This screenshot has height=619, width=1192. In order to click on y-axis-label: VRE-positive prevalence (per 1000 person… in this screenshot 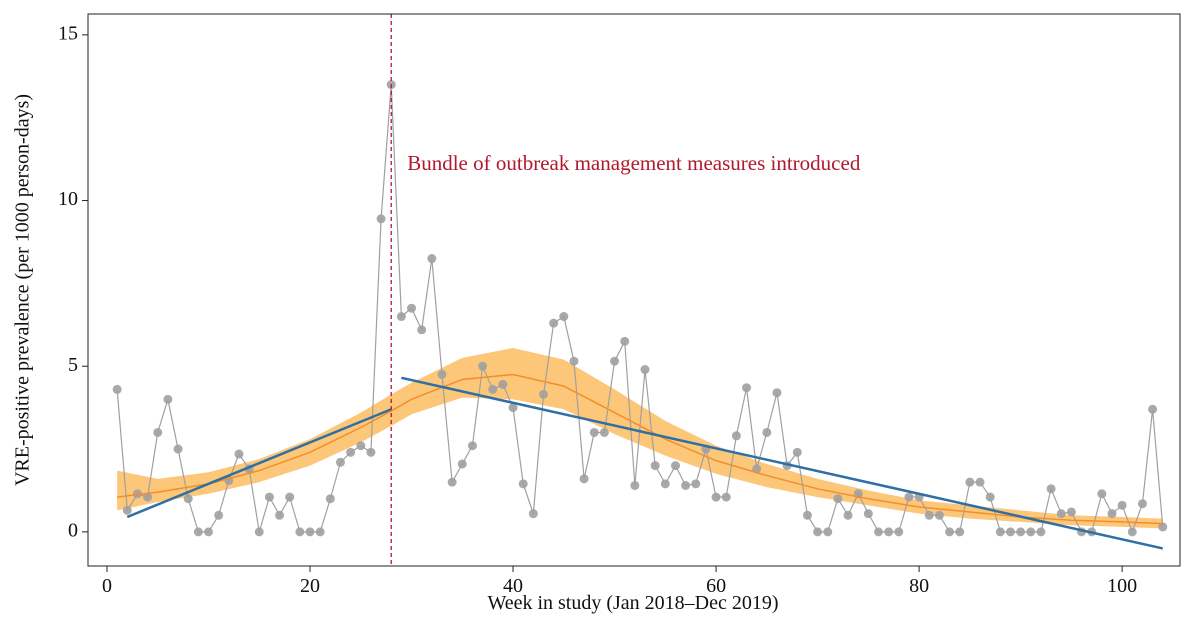, I will do `click(23, 290)`.